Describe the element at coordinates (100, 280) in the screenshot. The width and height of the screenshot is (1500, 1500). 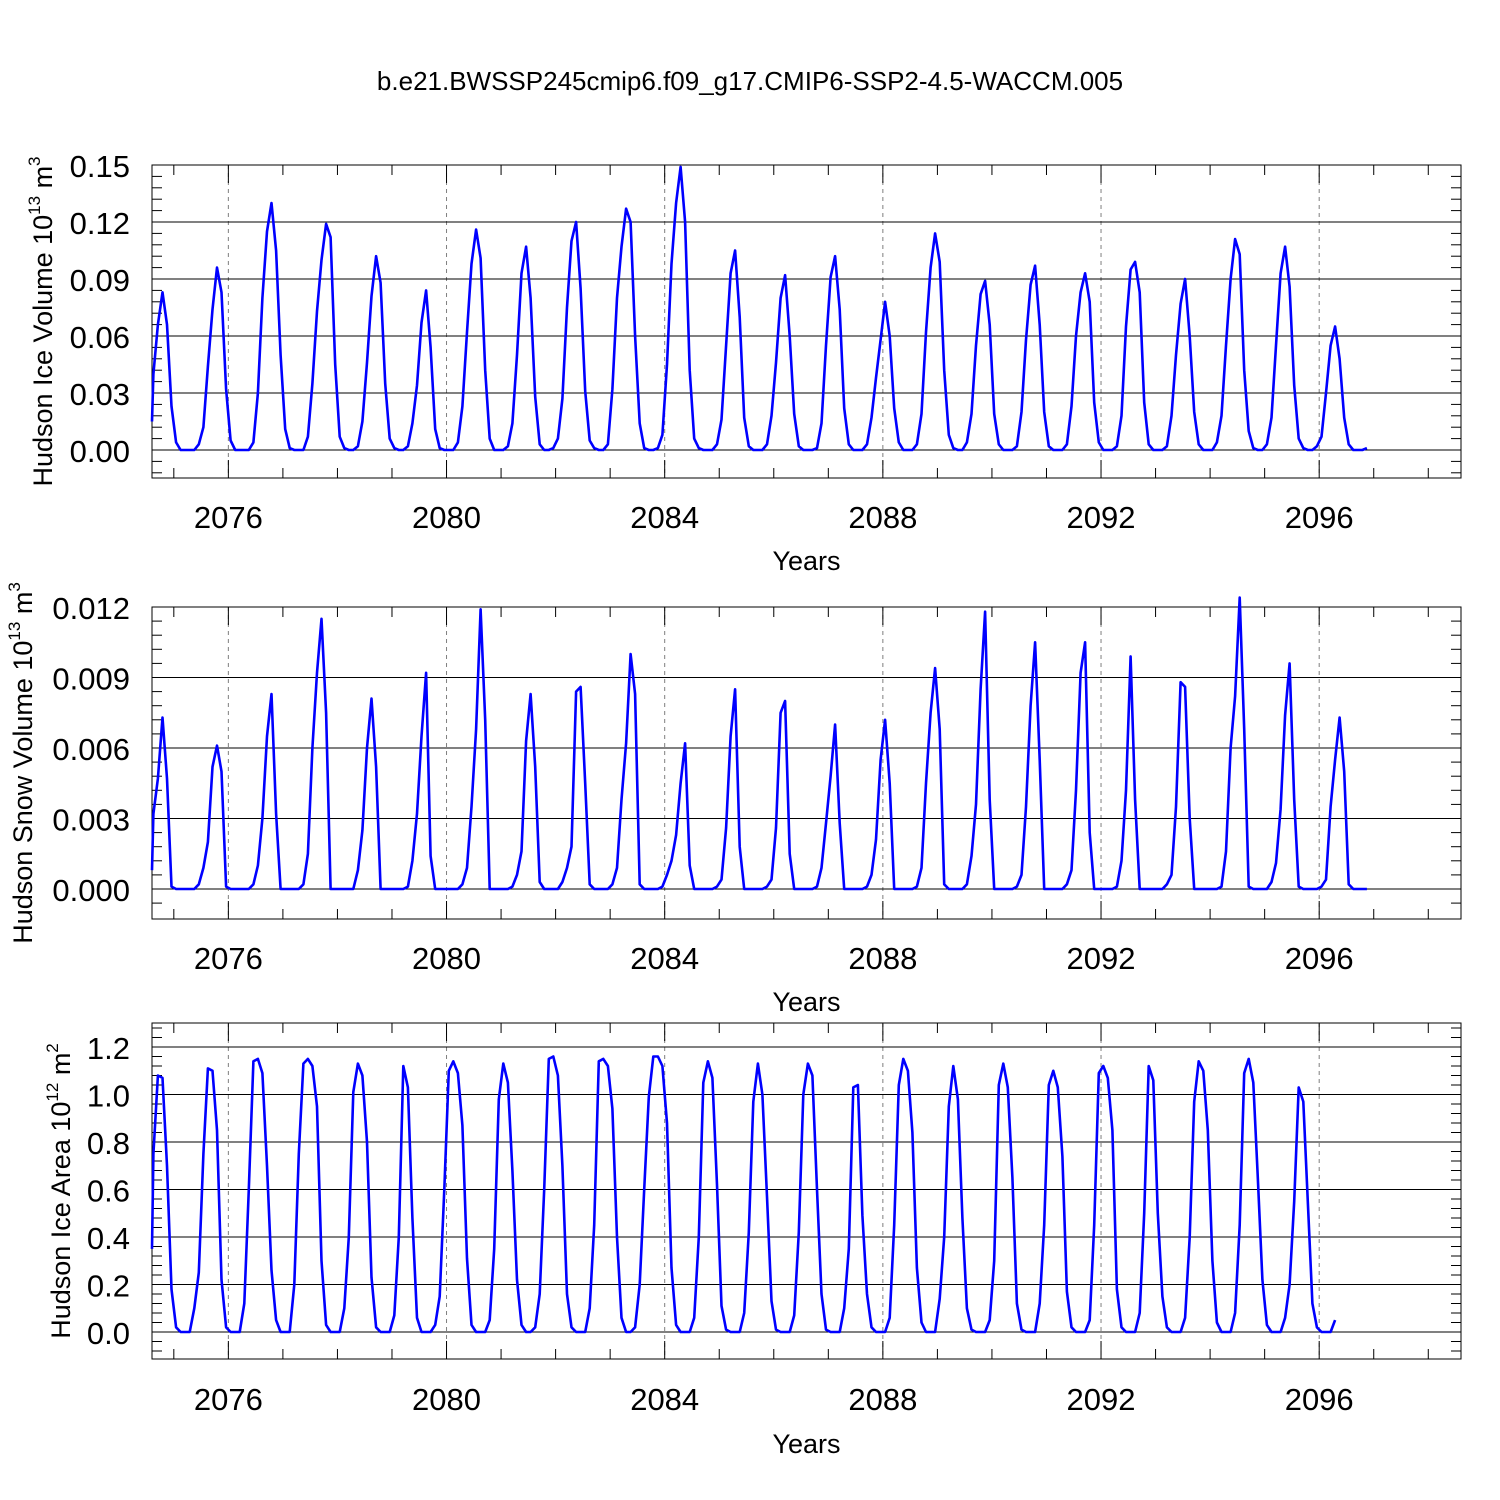
I see `y-tick-label: 0.09` at that location.